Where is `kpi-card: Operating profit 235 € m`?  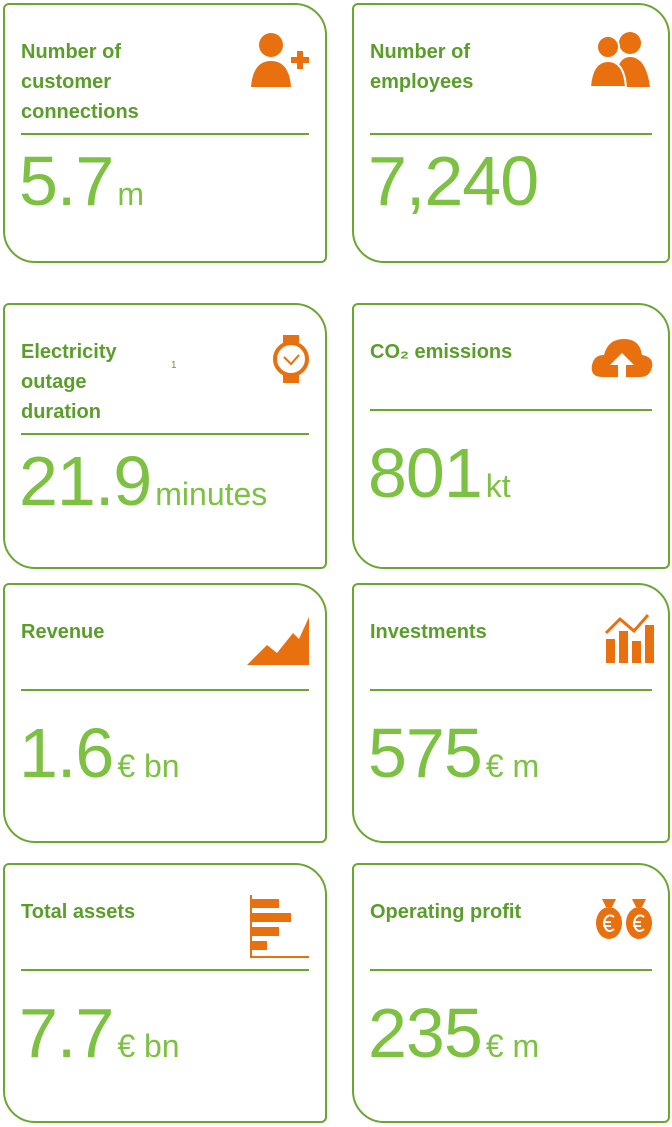 kpi-card: Operating profit 235 € m is located at coordinates (511, 993).